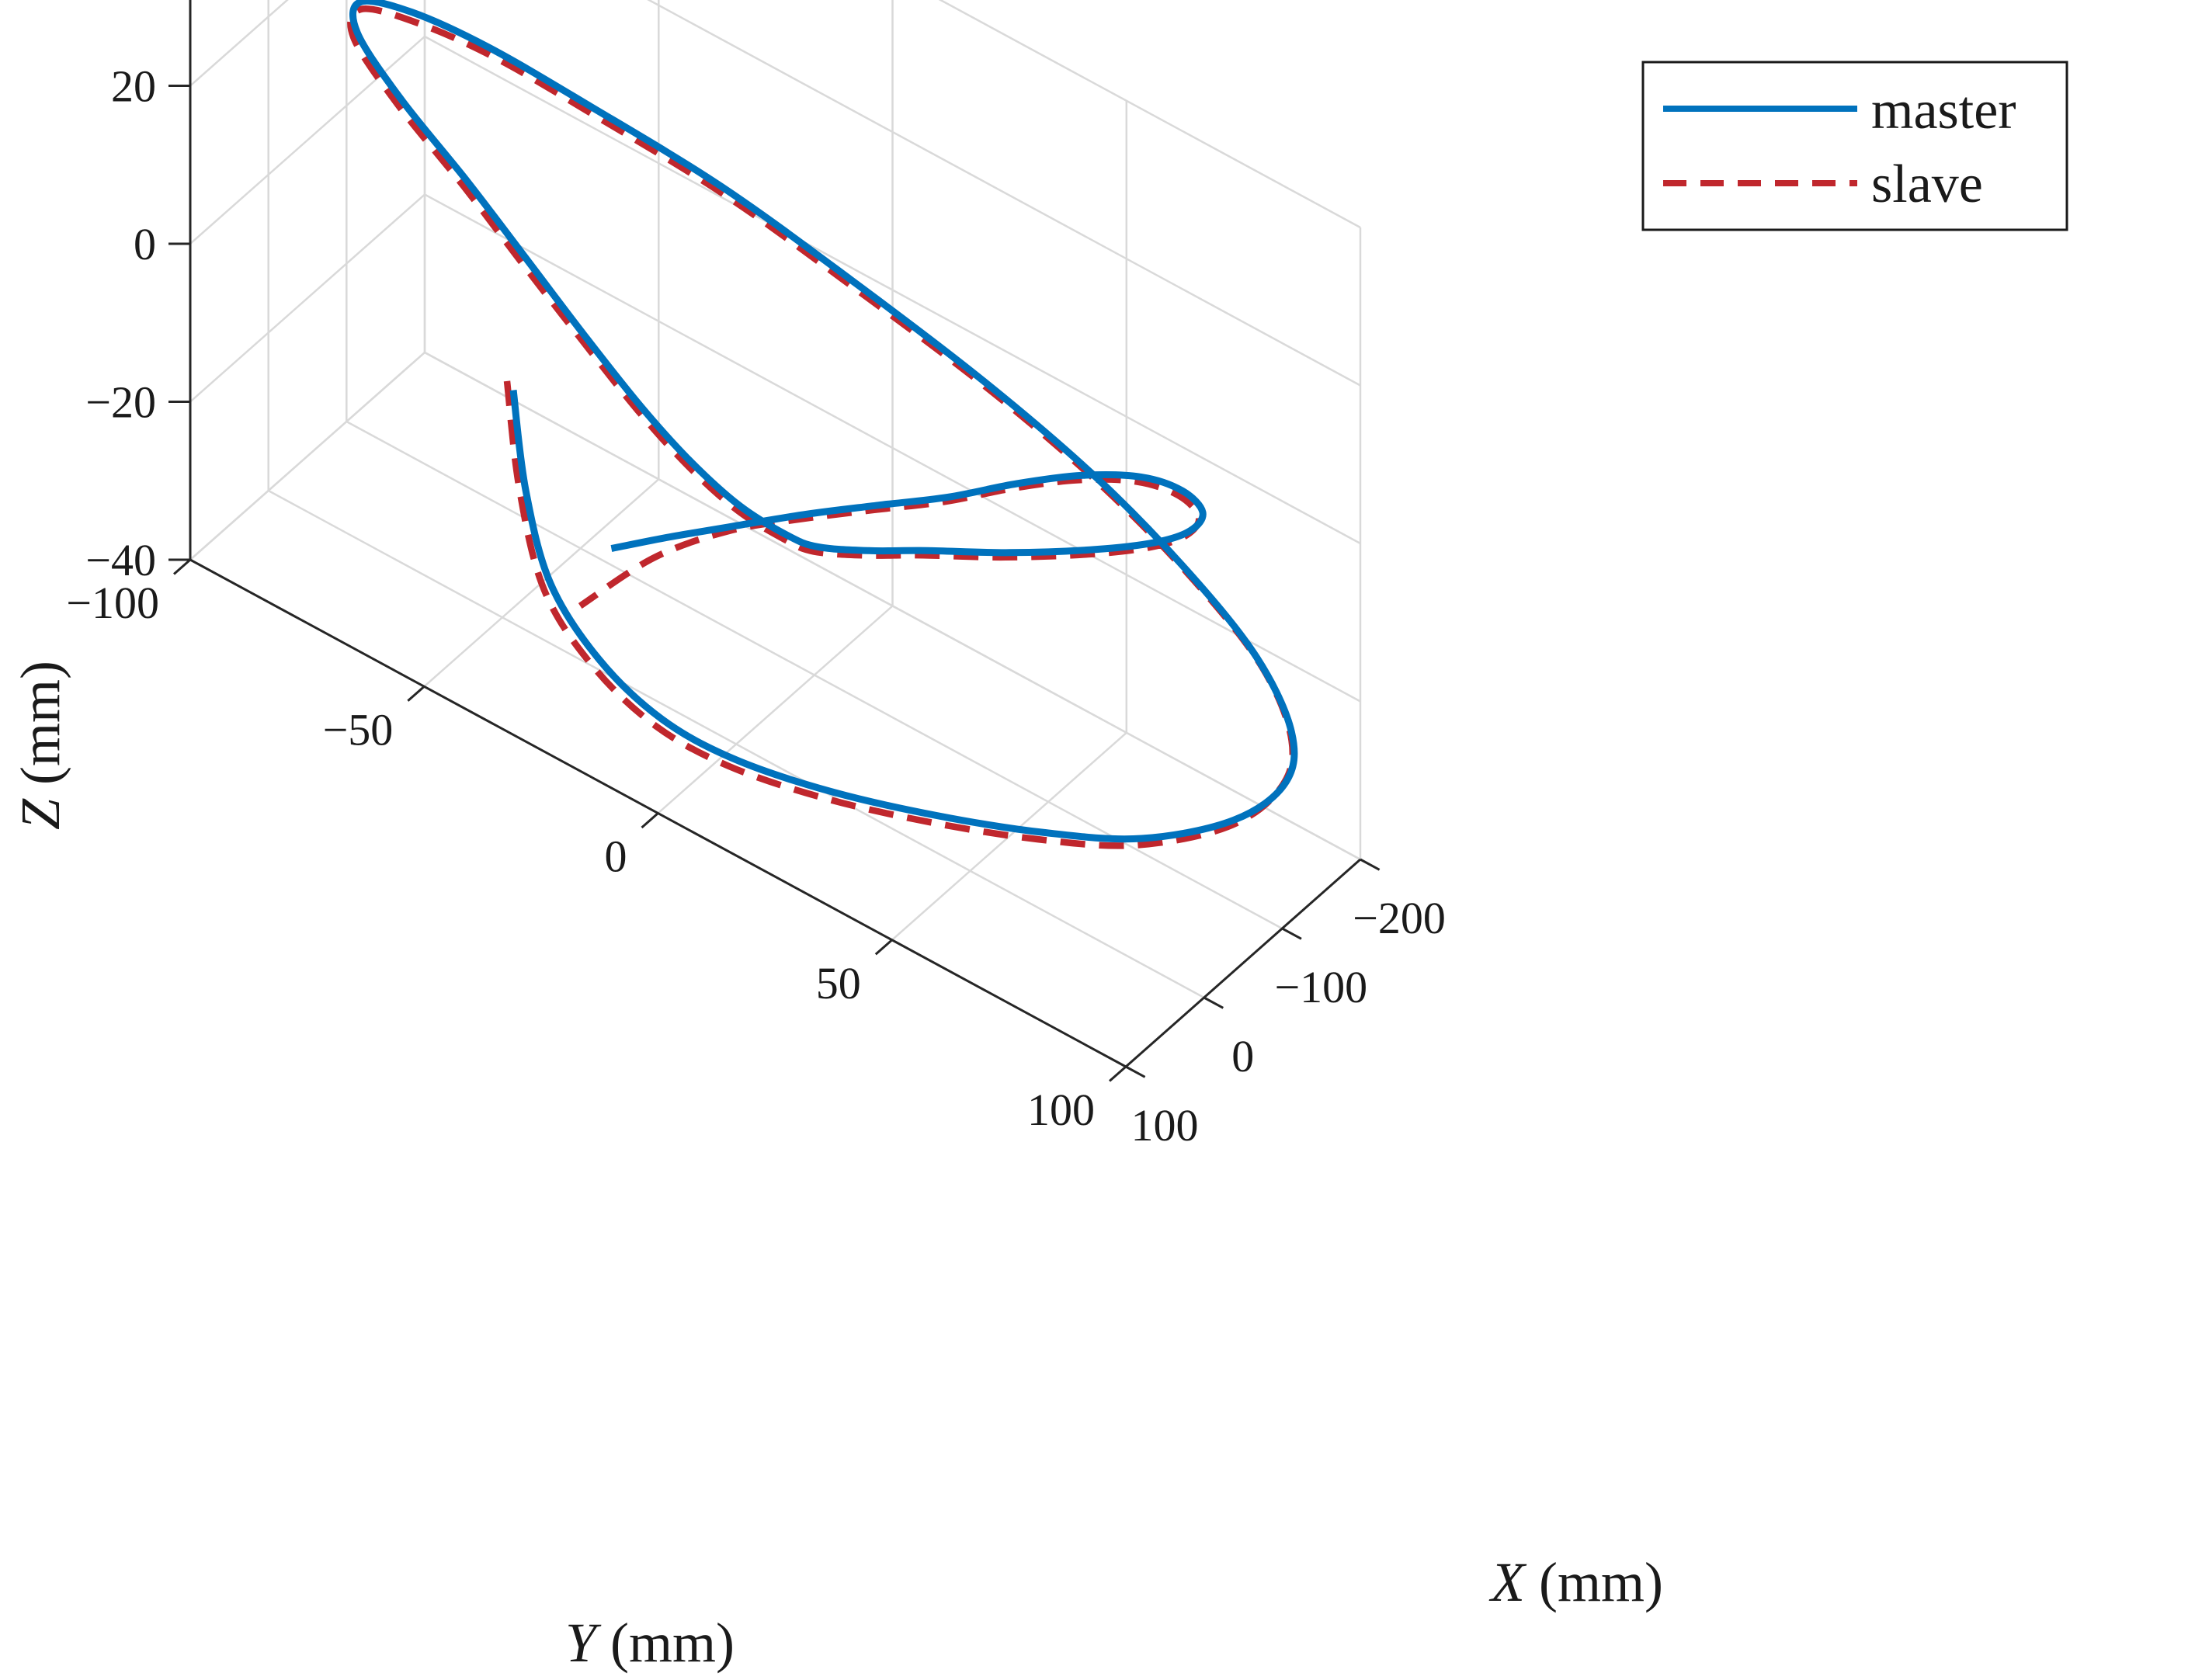 The image size is (2202, 1680). I want to click on x-axis-label: X (mm), so click(1575, 1582).